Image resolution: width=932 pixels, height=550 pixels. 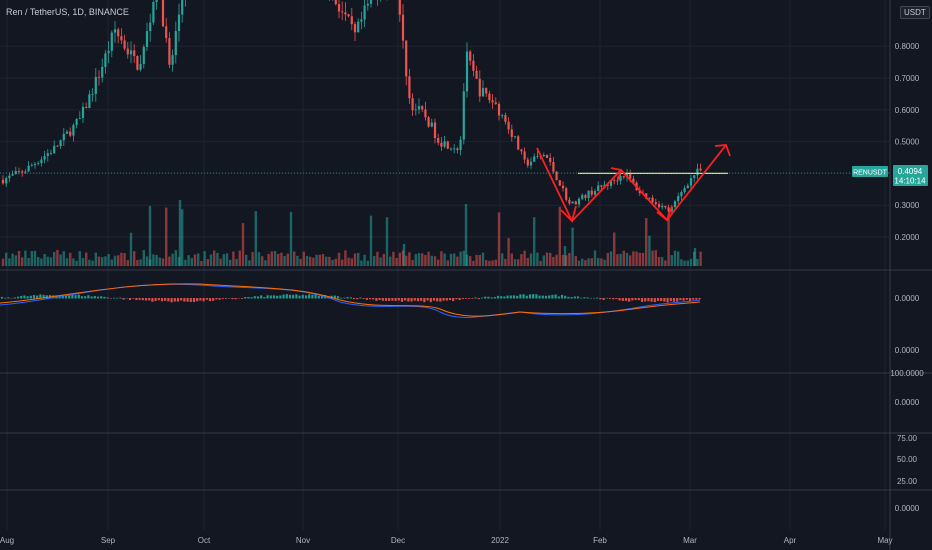 What do you see at coordinates (600, 540) in the screenshot?
I see `time-tick-label: Feb` at bounding box center [600, 540].